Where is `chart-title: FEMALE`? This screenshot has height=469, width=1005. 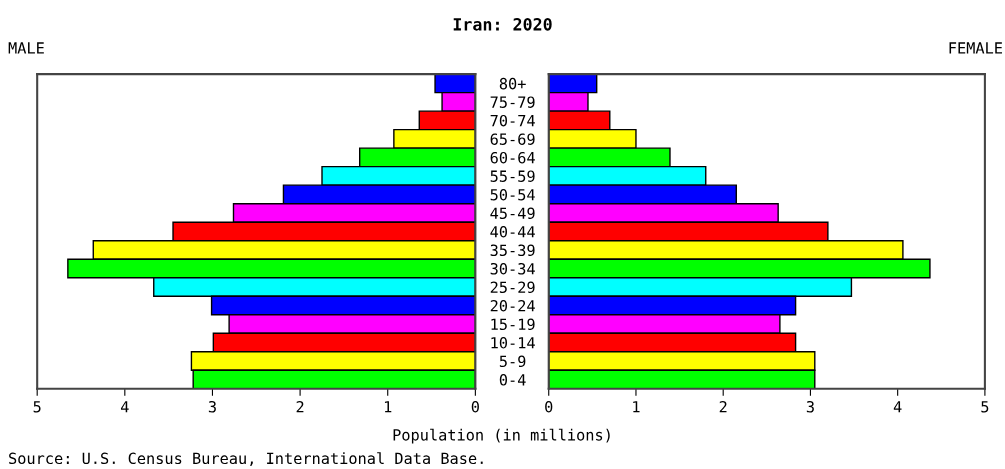 chart-title: FEMALE is located at coordinates (976, 48).